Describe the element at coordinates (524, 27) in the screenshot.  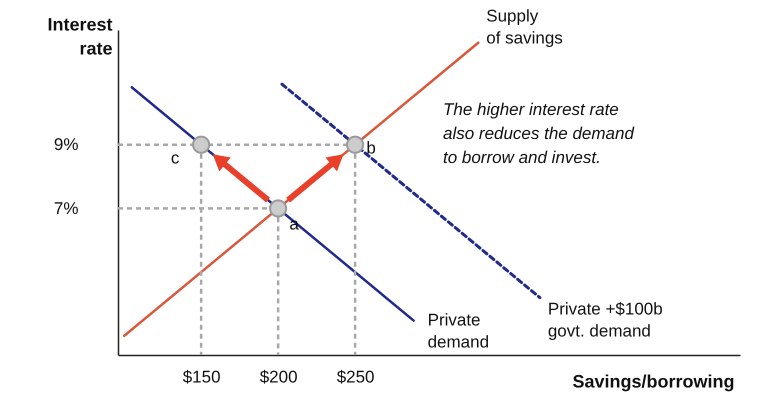
I see `series-label: Supply of savings` at that location.